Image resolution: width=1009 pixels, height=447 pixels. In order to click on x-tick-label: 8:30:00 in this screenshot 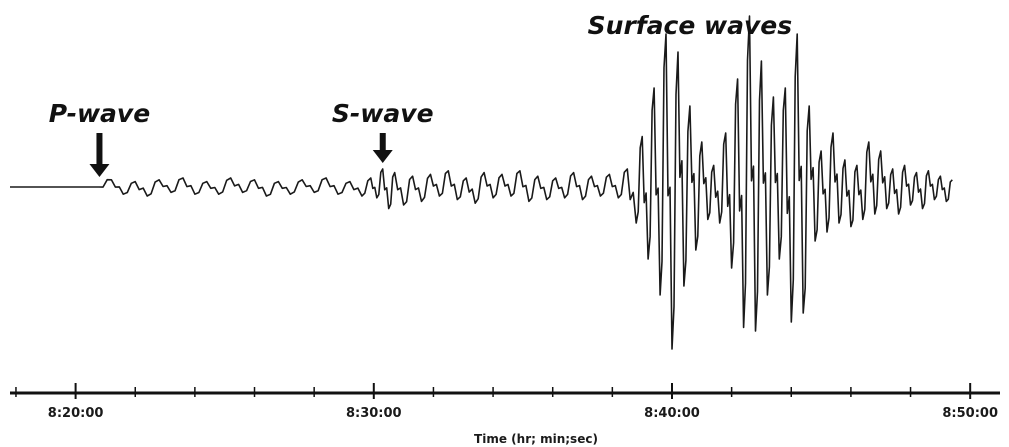, I will do `click(374, 413)`.